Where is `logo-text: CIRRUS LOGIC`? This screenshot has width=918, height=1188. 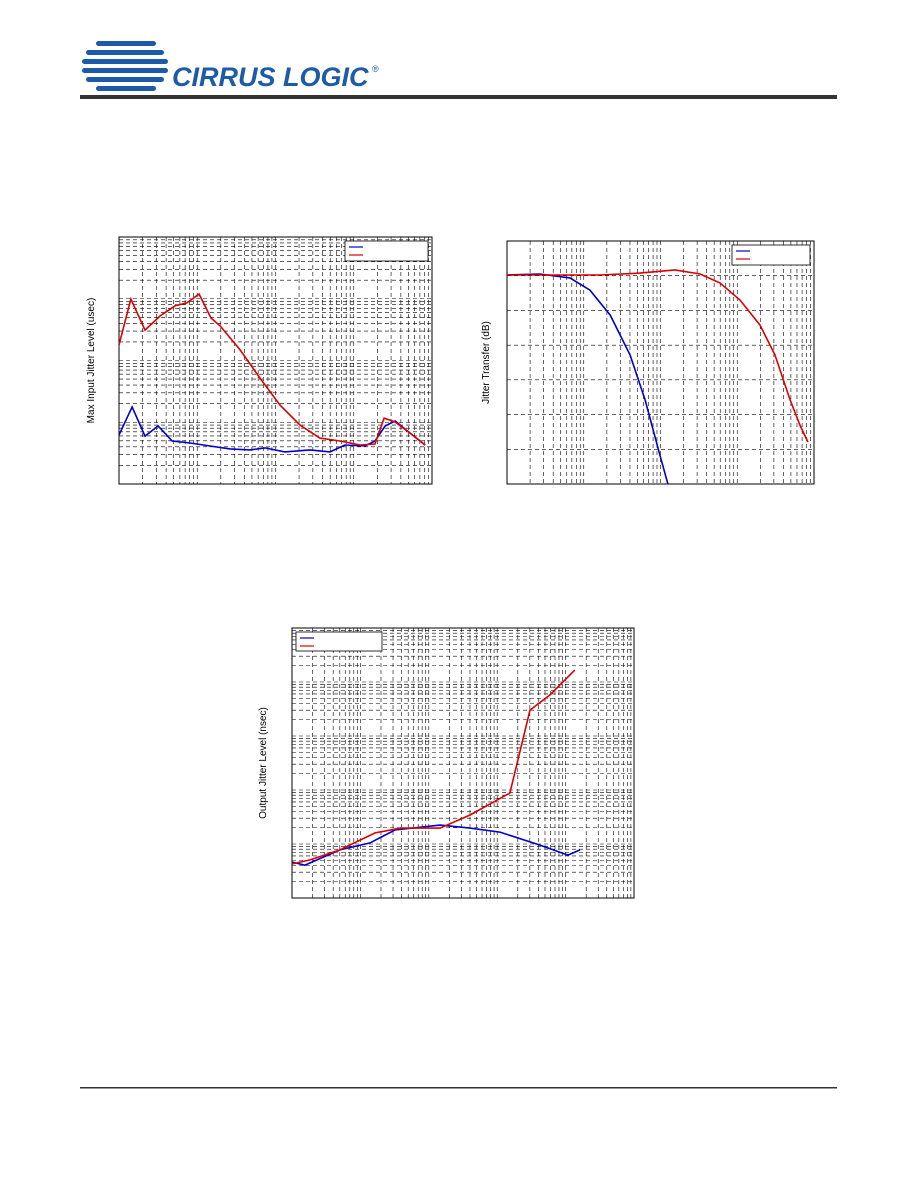
logo-text: CIRRUS LOGIC is located at coordinates (270, 77).